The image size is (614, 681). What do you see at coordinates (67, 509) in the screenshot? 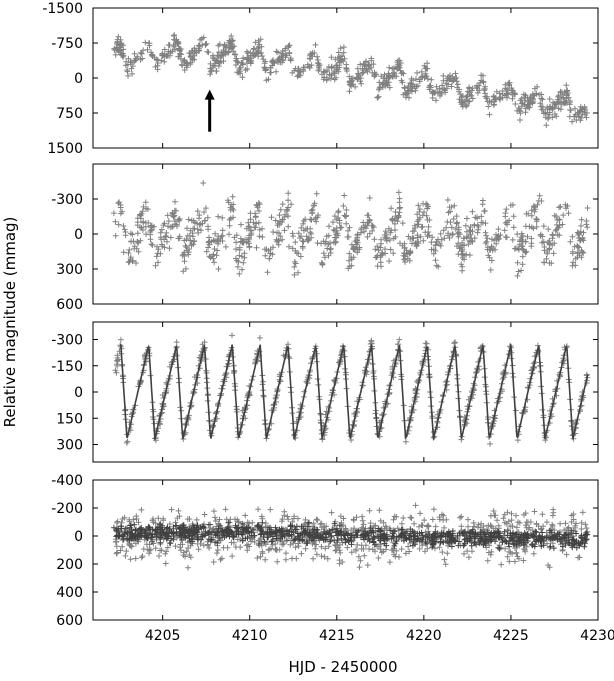
I see `panel-4-ytick-label: -200` at bounding box center [67, 509].